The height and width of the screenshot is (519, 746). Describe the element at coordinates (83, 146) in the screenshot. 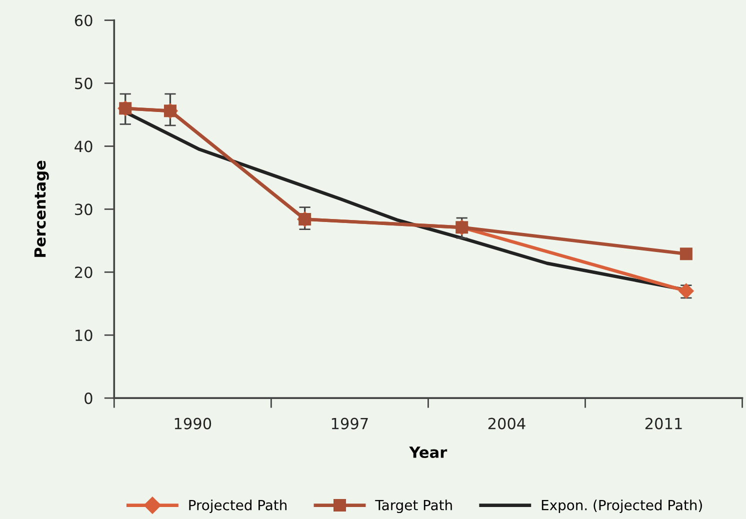

I see `y-tick-label: 40` at that location.